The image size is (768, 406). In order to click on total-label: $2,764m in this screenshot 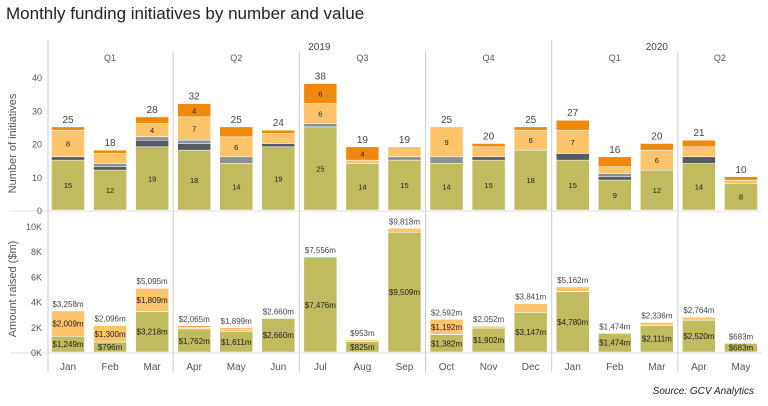, I will do `click(698, 310)`.